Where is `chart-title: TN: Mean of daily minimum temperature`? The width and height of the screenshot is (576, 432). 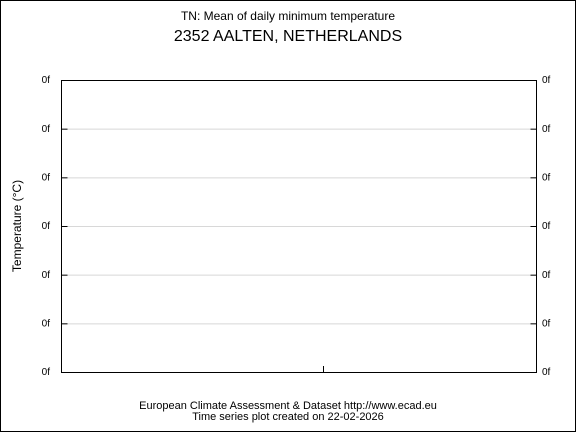 chart-title: TN: Mean of daily minimum temperature is located at coordinates (288, 16).